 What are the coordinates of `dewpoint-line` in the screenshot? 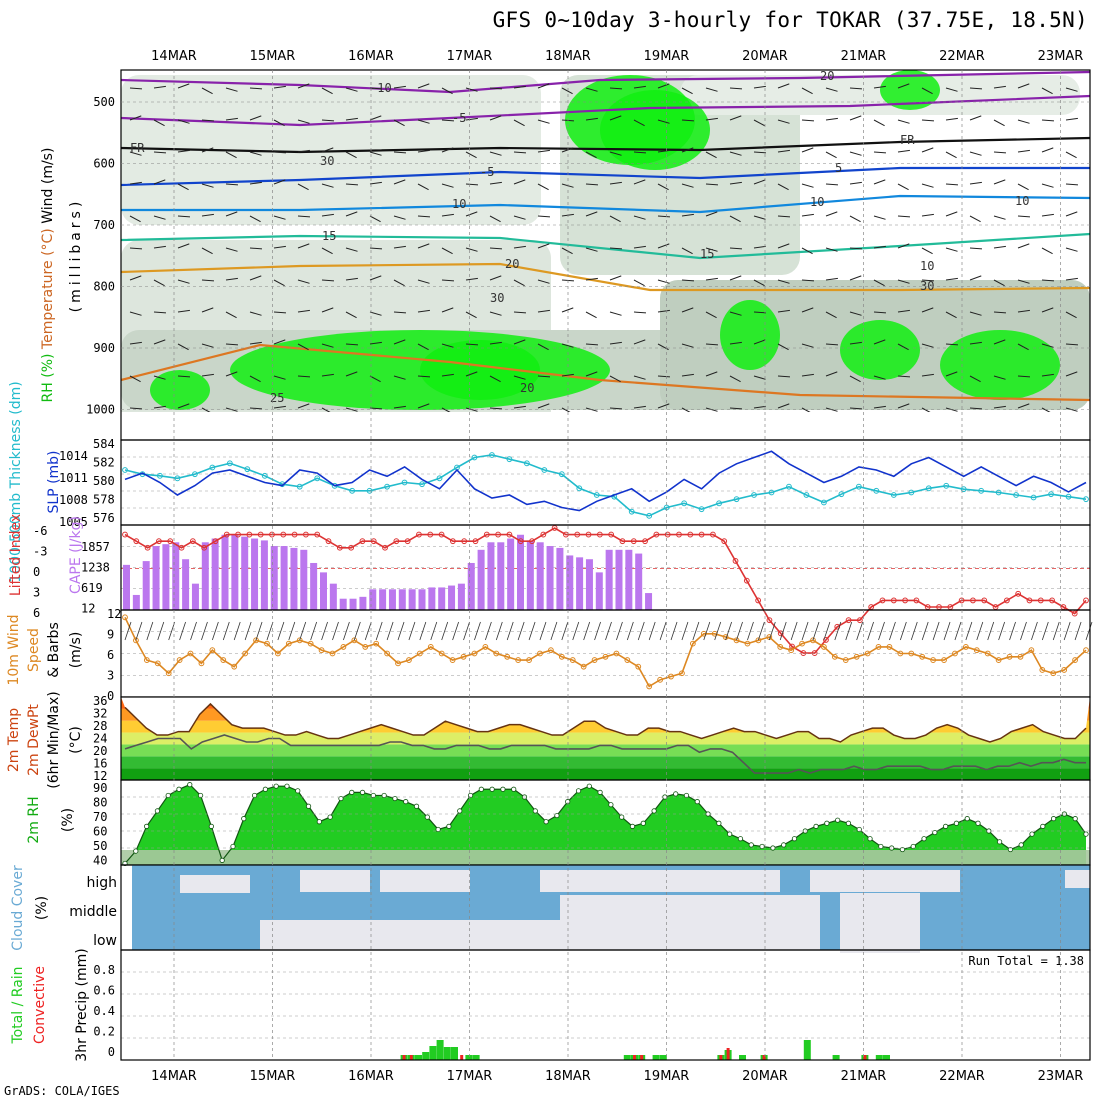 It's located at (605, 754).